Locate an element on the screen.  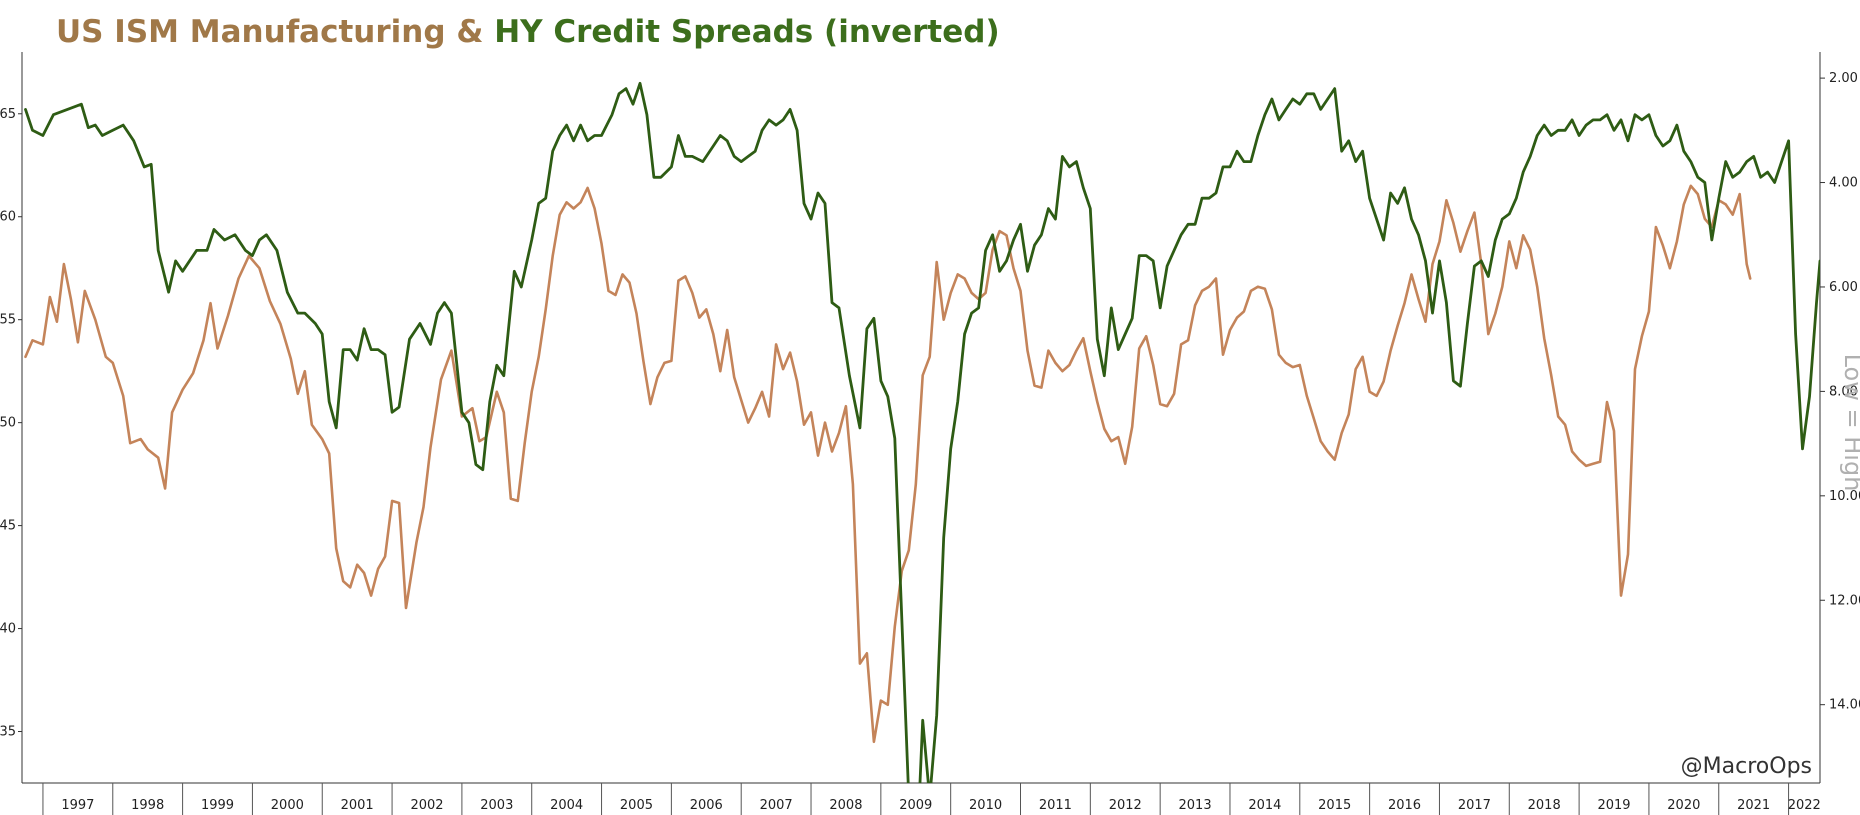
x-tick-label: 2016 is located at coordinates (1404, 805).